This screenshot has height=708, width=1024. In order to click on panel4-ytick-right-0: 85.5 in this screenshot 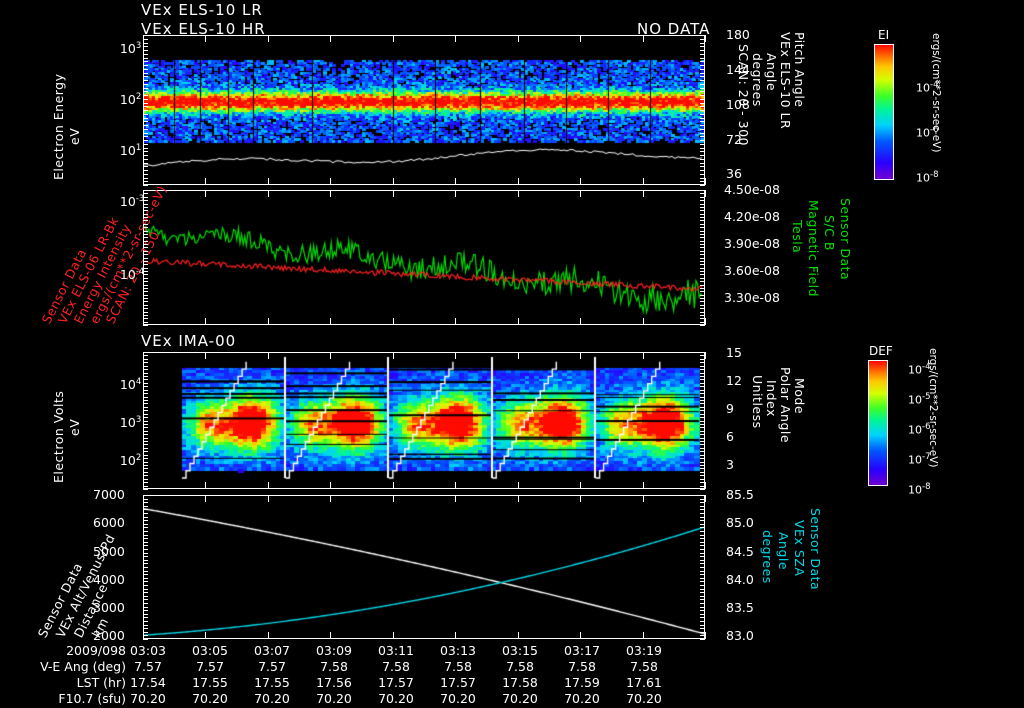, I will do `click(740, 494)`.